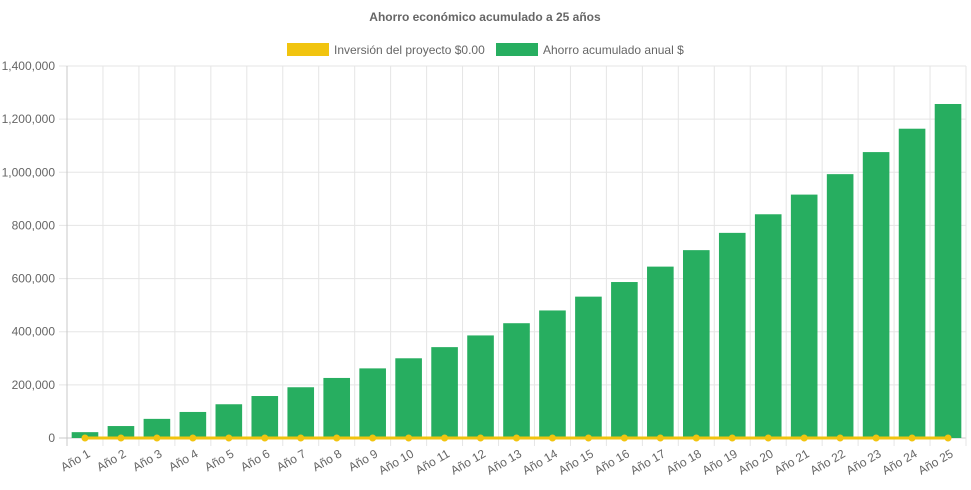 The height and width of the screenshot is (490, 971). I want to click on line-series, so click(516, 438).